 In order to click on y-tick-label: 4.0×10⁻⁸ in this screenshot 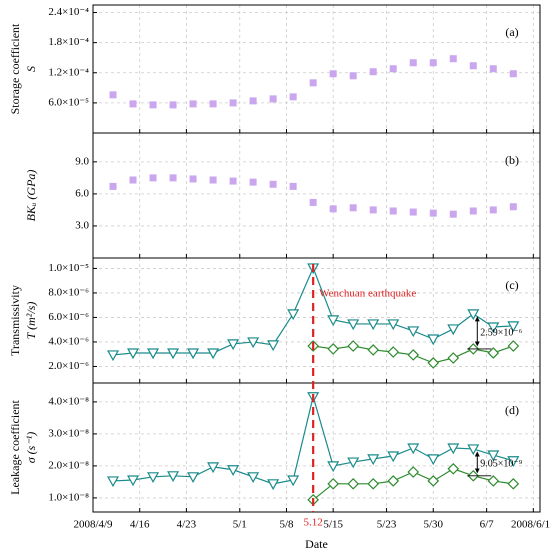, I will do `click(68, 401)`.